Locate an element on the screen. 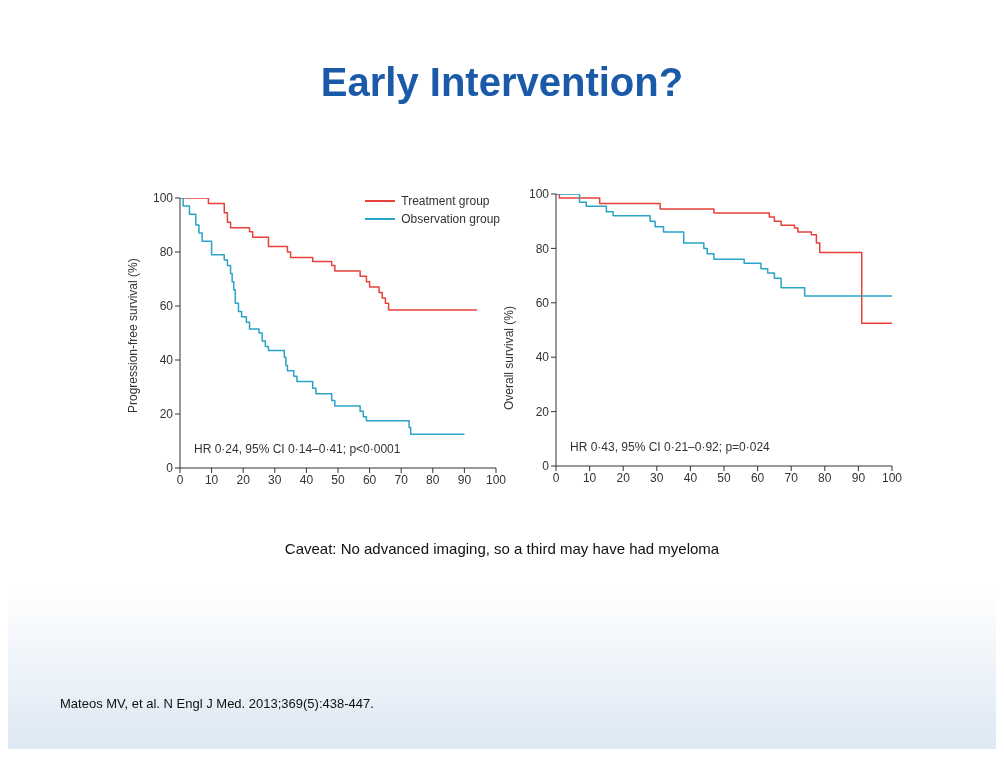 This screenshot has width=1004, height=757. legend-label: Treatment group is located at coordinates (445, 201).